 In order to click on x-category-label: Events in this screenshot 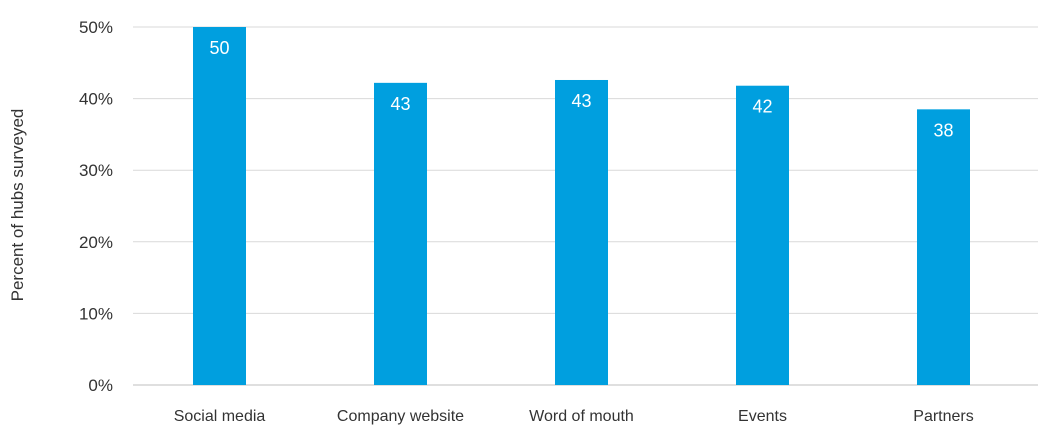, I will do `click(762, 416)`.